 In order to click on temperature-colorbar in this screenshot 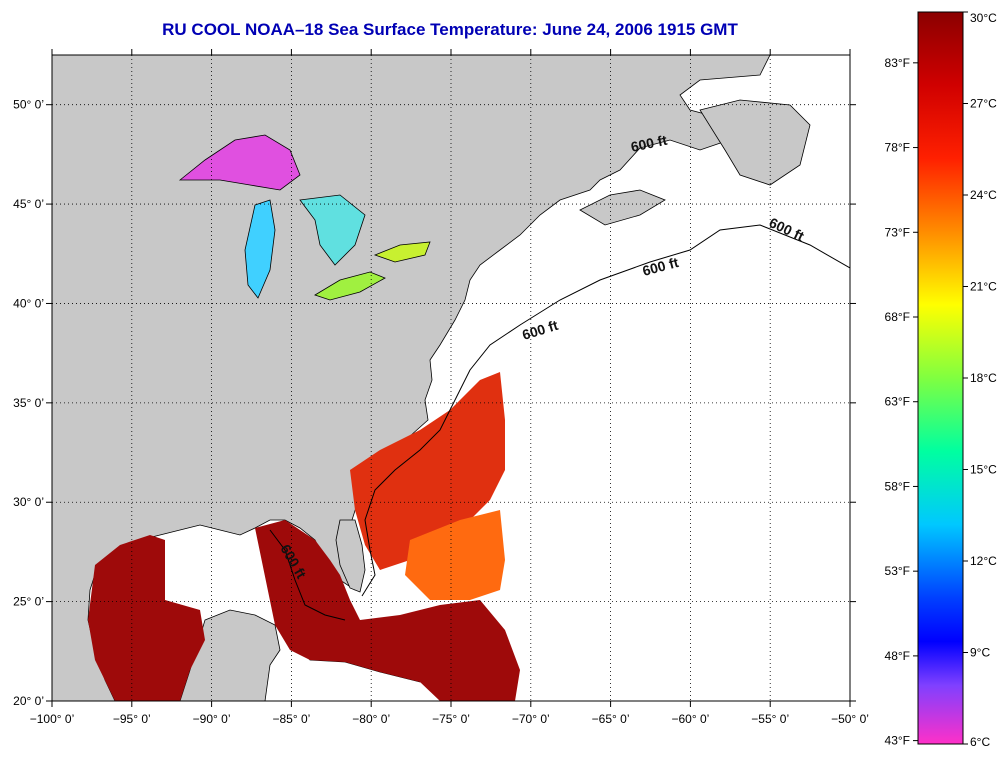, I will do `click(940, 378)`.